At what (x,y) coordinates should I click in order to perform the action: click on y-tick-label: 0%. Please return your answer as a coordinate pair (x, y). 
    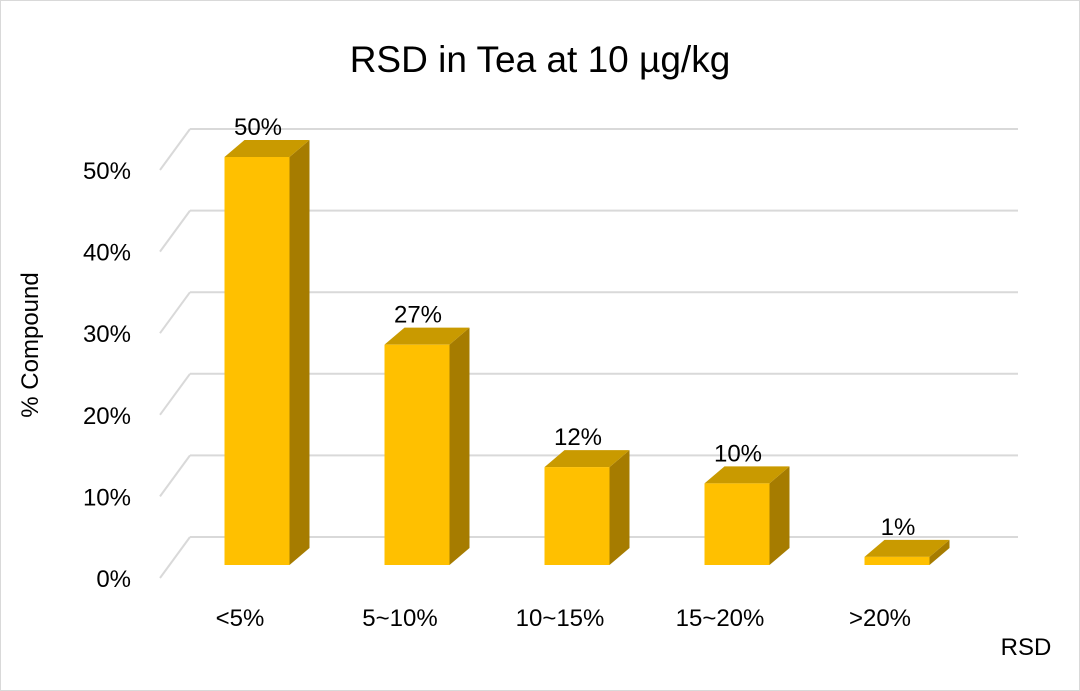
    Looking at the image, I should click on (113, 579).